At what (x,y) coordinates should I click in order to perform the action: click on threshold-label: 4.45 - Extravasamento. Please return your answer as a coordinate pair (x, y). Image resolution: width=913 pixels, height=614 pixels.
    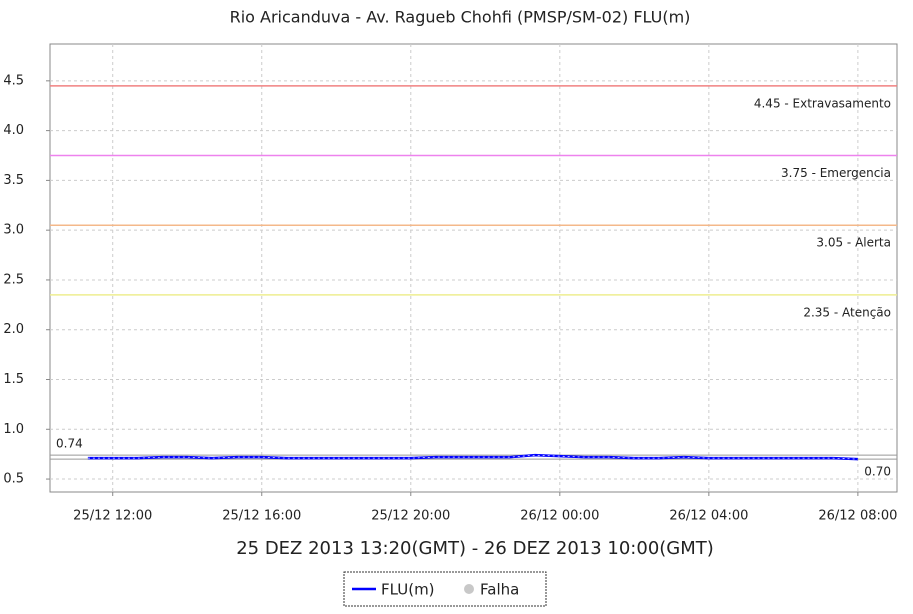
    Looking at the image, I should click on (822, 103).